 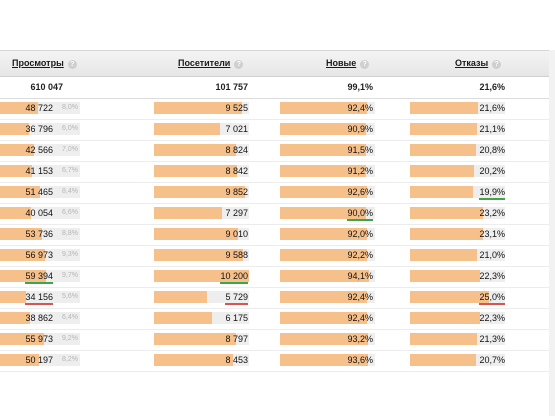 What do you see at coordinates (341, 63) in the screenshot?
I see `column-header-new-label: Новые` at bounding box center [341, 63].